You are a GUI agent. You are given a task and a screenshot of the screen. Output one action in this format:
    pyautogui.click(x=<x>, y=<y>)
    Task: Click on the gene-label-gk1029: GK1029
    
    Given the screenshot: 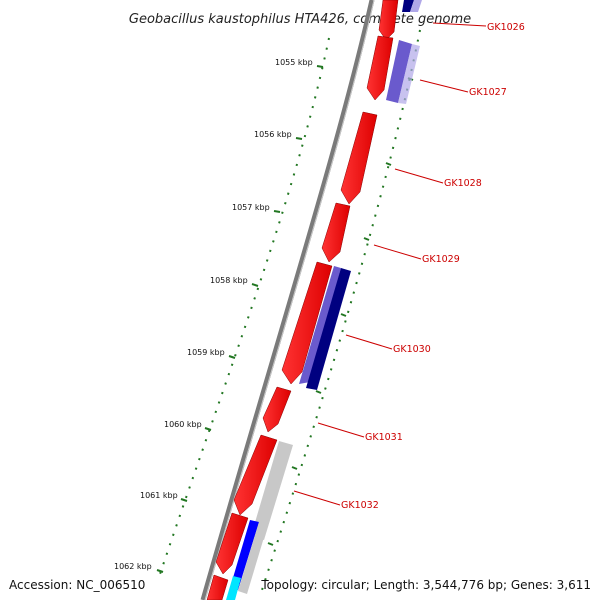 What is the action you would take?
    pyautogui.click(x=441, y=259)
    